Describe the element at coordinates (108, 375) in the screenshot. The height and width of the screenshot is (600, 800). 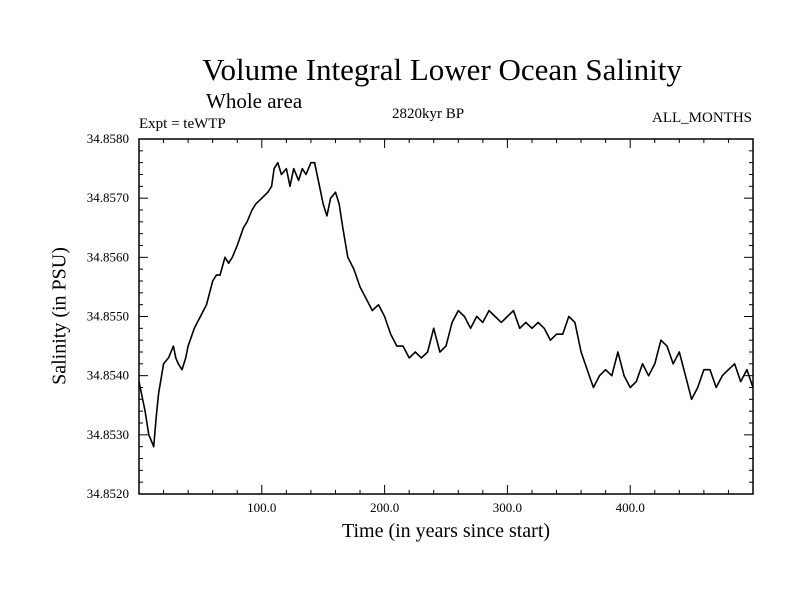
I see `y-tick-label: 34.8540` at that location.